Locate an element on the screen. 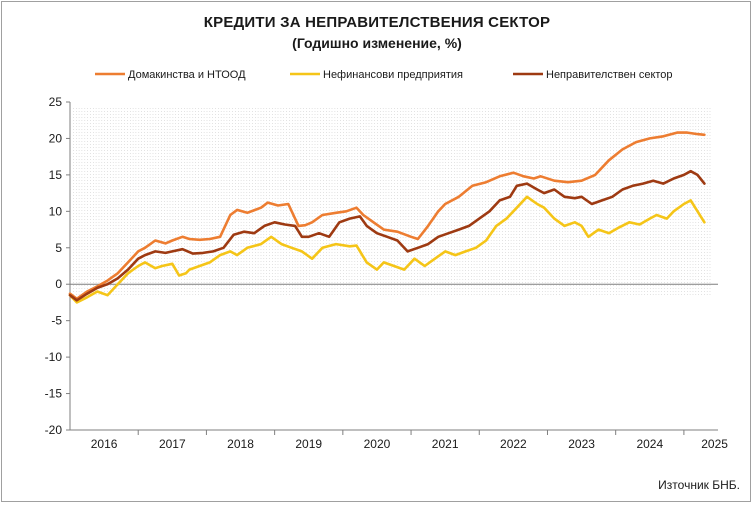 The width and height of the screenshot is (754, 505). y-tick-label: 0 is located at coordinates (58, 284).